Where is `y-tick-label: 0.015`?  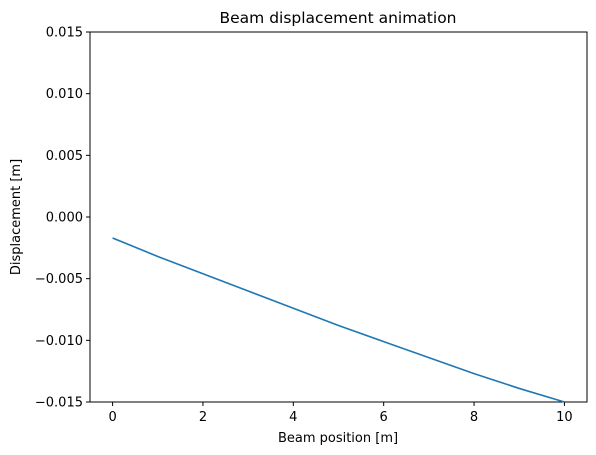
y-tick-label: 0.015 is located at coordinates (64, 33).